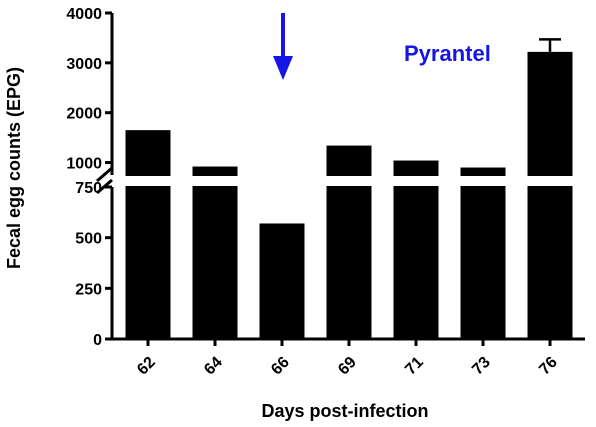  I want to click on x-tick-label-66: 66, so click(280, 366).